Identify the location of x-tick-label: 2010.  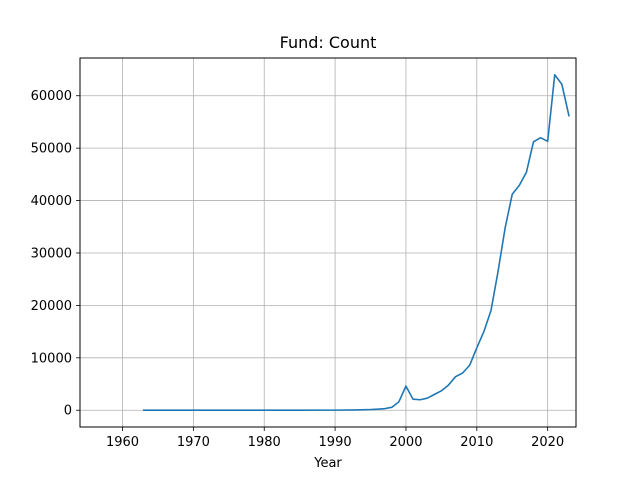
(476, 442).